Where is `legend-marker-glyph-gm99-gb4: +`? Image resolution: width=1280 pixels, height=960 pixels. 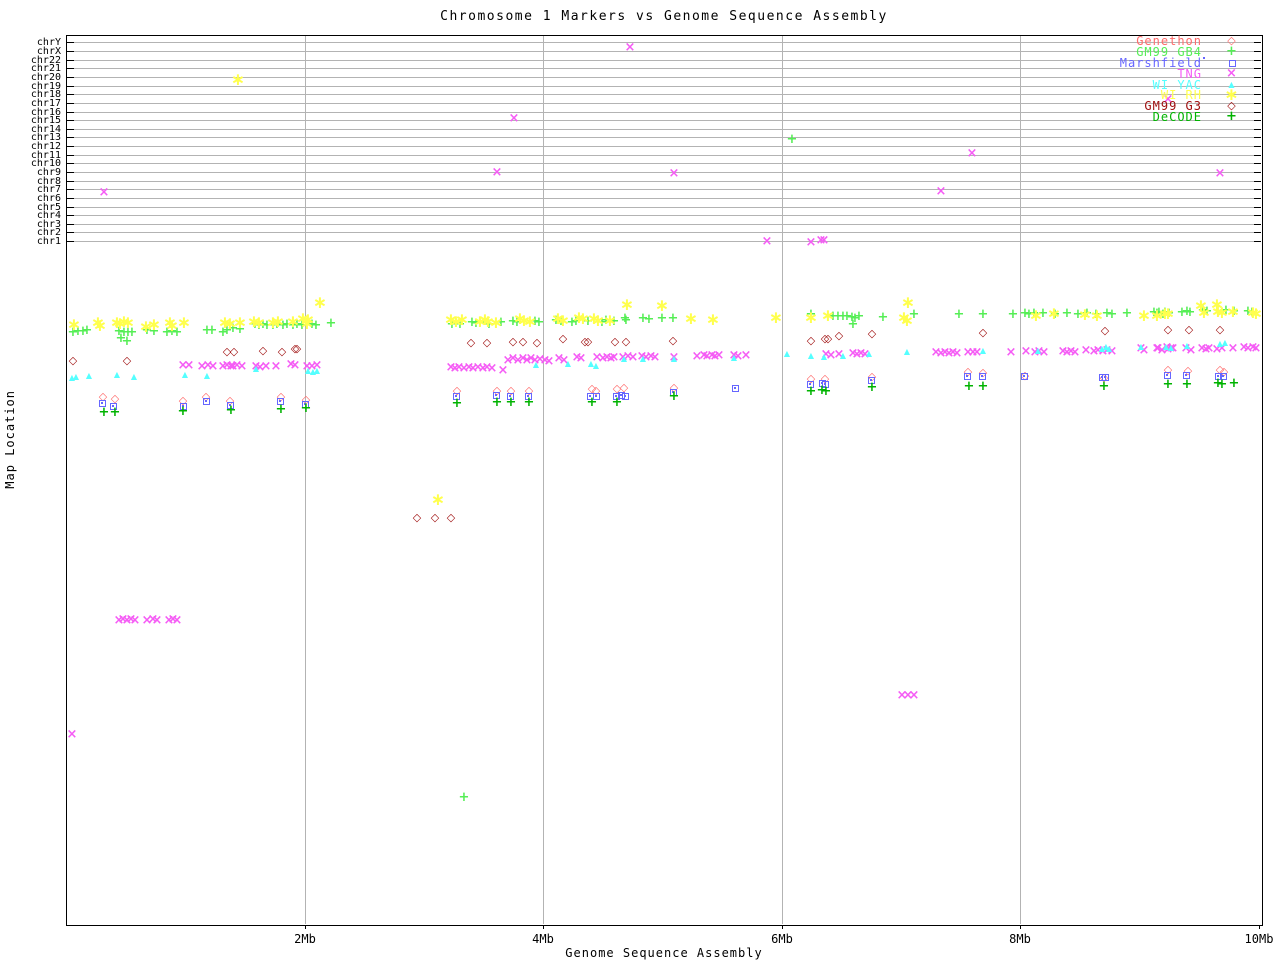 legend-marker-glyph-gm99-gb4: + is located at coordinates (1232, 52).